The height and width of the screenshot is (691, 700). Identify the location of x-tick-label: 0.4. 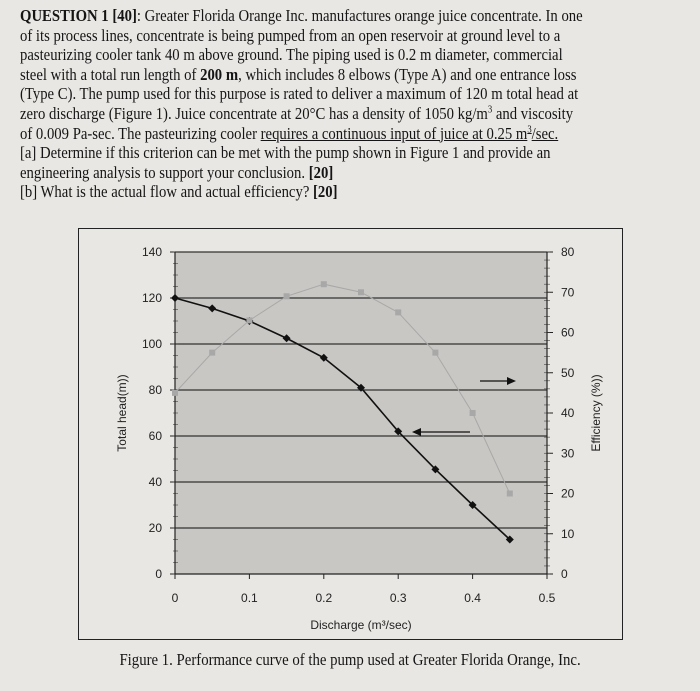
(472, 598).